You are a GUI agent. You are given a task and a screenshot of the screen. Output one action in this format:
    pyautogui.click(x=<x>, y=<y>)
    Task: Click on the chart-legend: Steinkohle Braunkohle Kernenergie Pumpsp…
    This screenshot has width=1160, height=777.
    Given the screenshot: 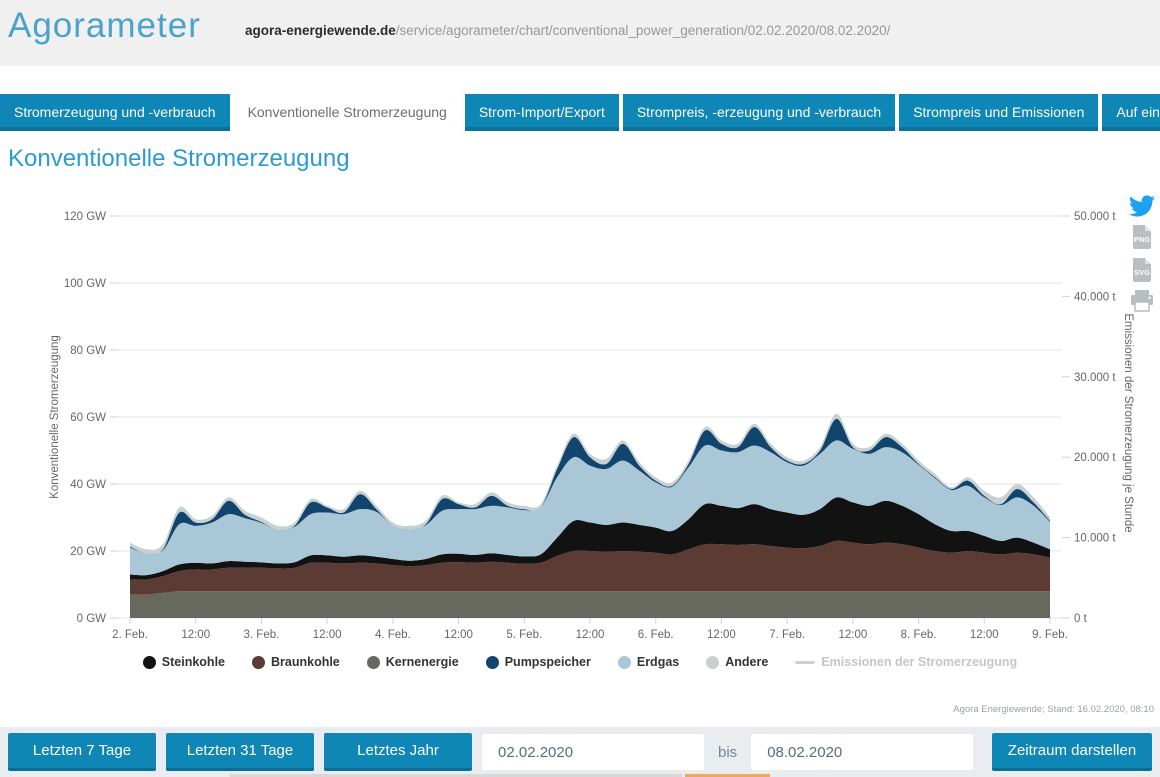 What is the action you would take?
    pyautogui.click(x=580, y=662)
    